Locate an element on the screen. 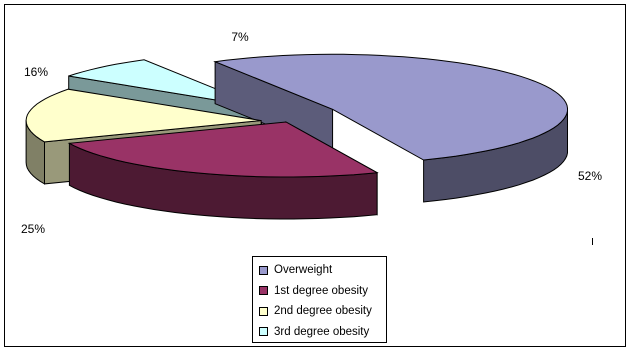  legend-swatch-1st-degree-obesity is located at coordinates (263, 291).